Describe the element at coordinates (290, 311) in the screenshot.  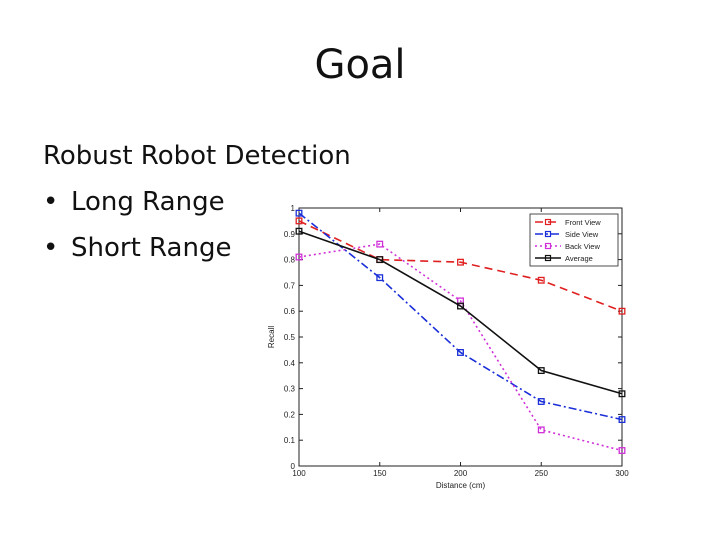
I see `y-tick-label: 0.6` at that location.